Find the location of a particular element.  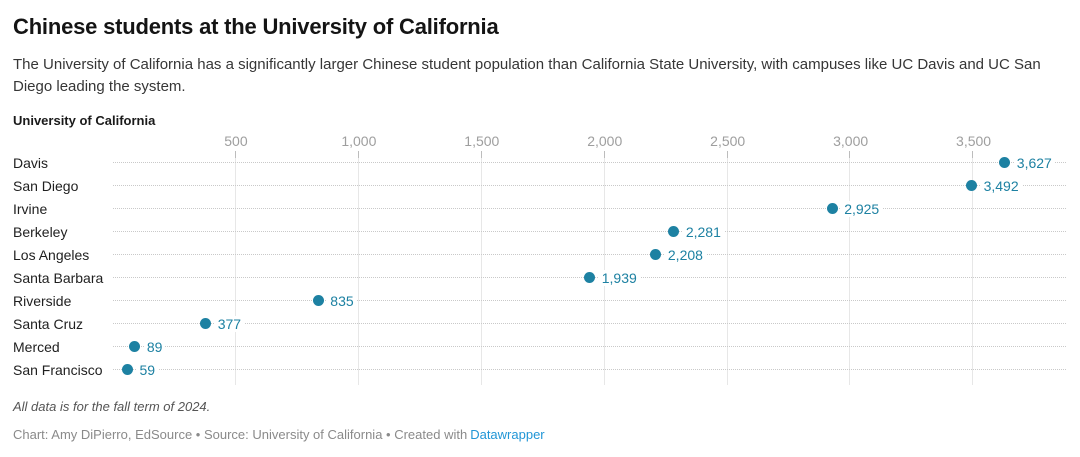

row-track: 1,939 is located at coordinates (590, 277).